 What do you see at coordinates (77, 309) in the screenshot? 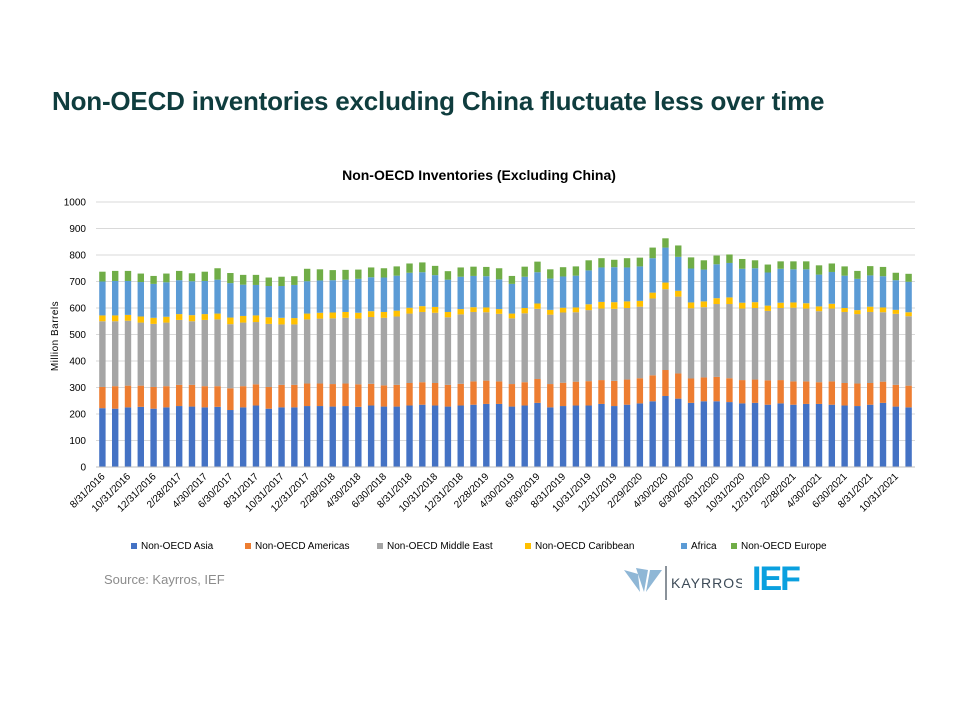
I see `y-tick-label: 600` at bounding box center [77, 309].